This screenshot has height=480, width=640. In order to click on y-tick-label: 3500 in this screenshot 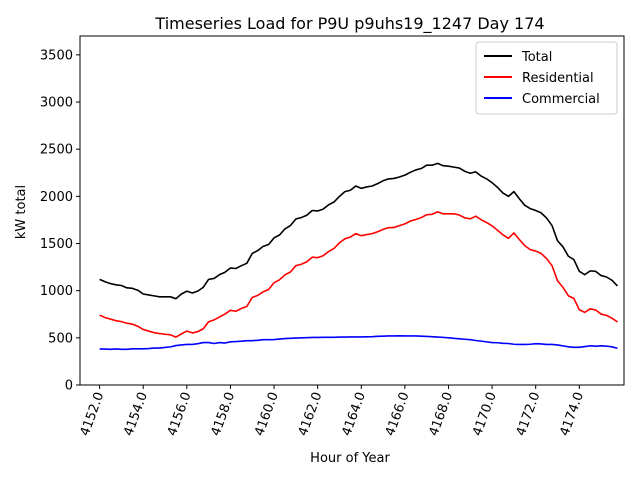, I will do `click(56, 55)`.